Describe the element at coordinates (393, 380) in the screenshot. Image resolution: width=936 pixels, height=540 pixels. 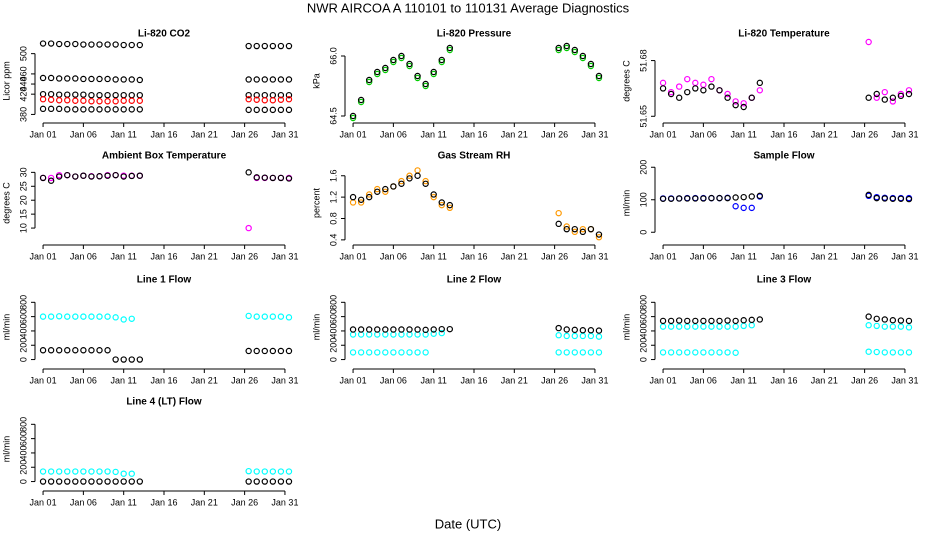
I see `x-tick-label: Jan 06` at that location.